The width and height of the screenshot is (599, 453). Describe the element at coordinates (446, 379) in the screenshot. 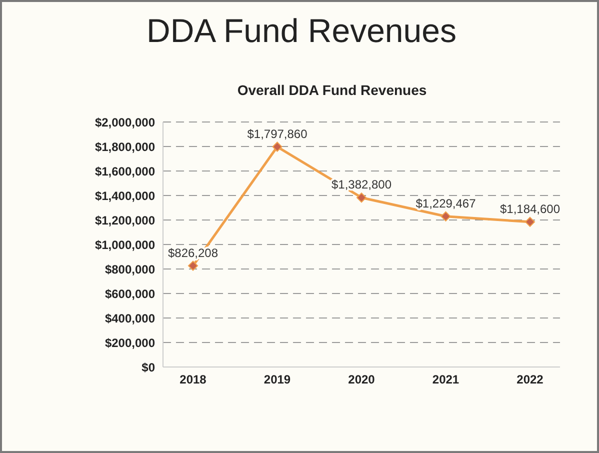

I see `x-tick-label: 2021` at that location.